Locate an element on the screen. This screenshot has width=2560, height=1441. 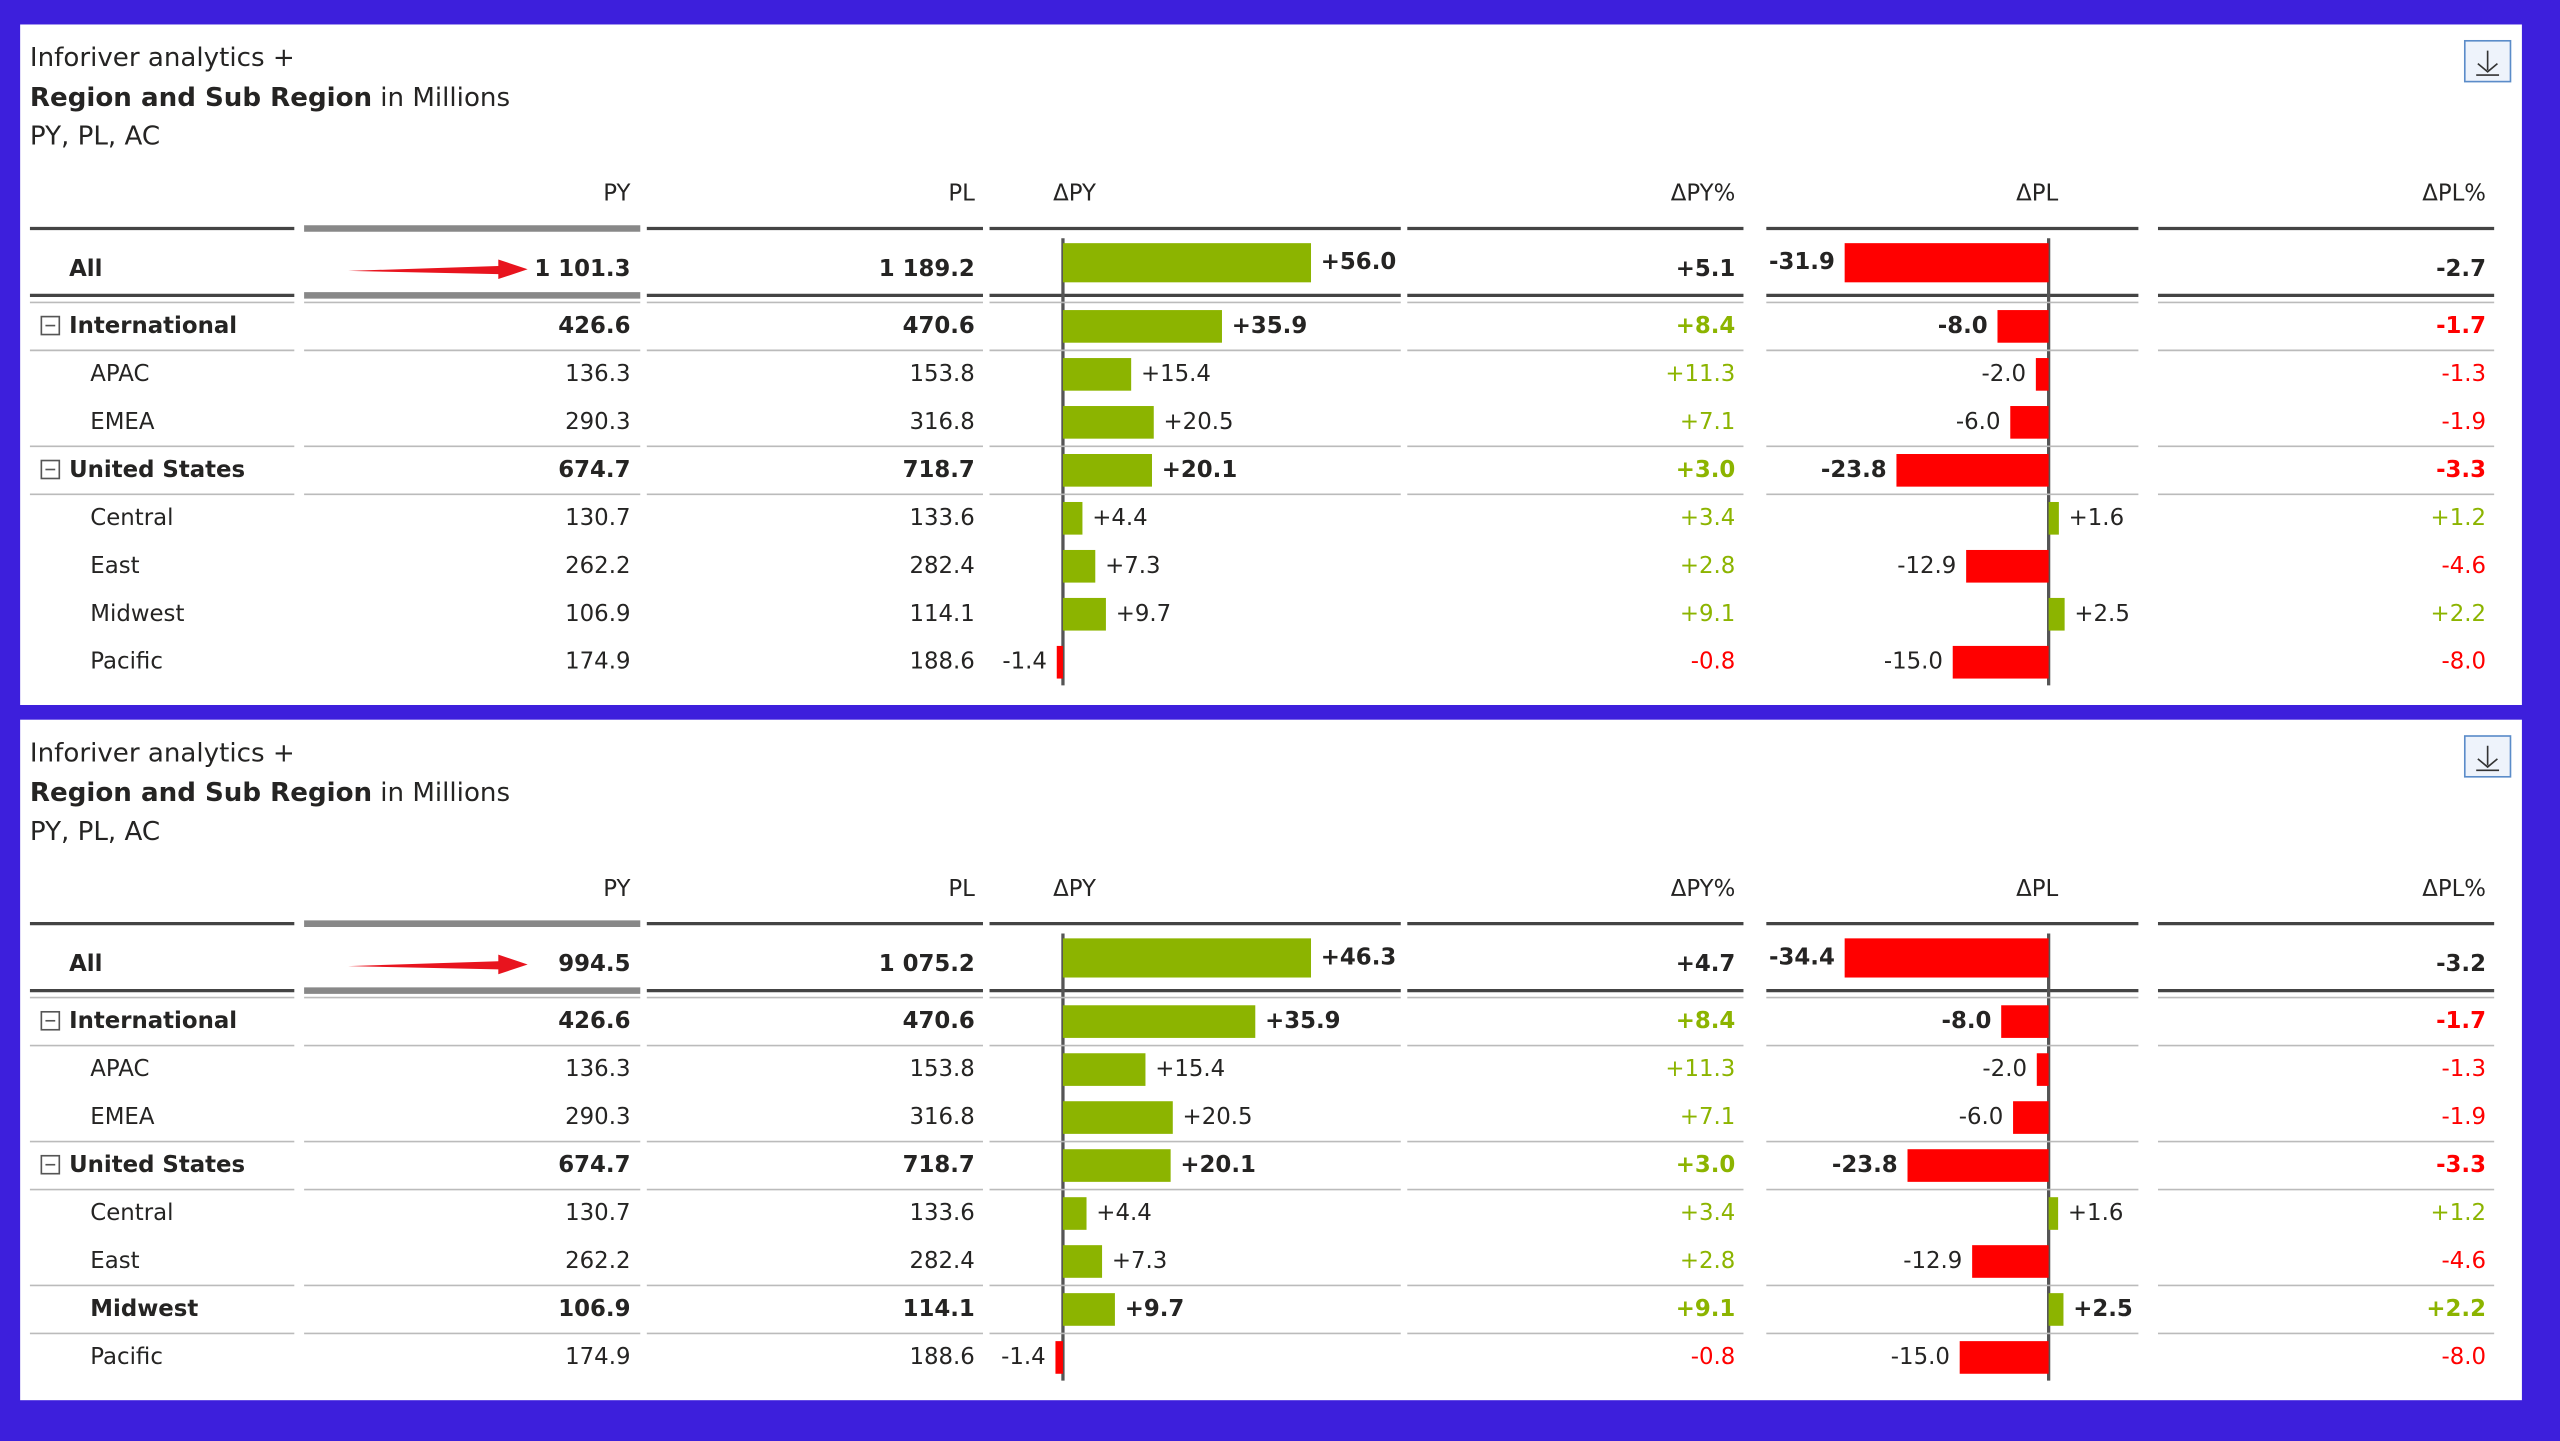
column-header: ΔPY% is located at coordinates (1703, 889).